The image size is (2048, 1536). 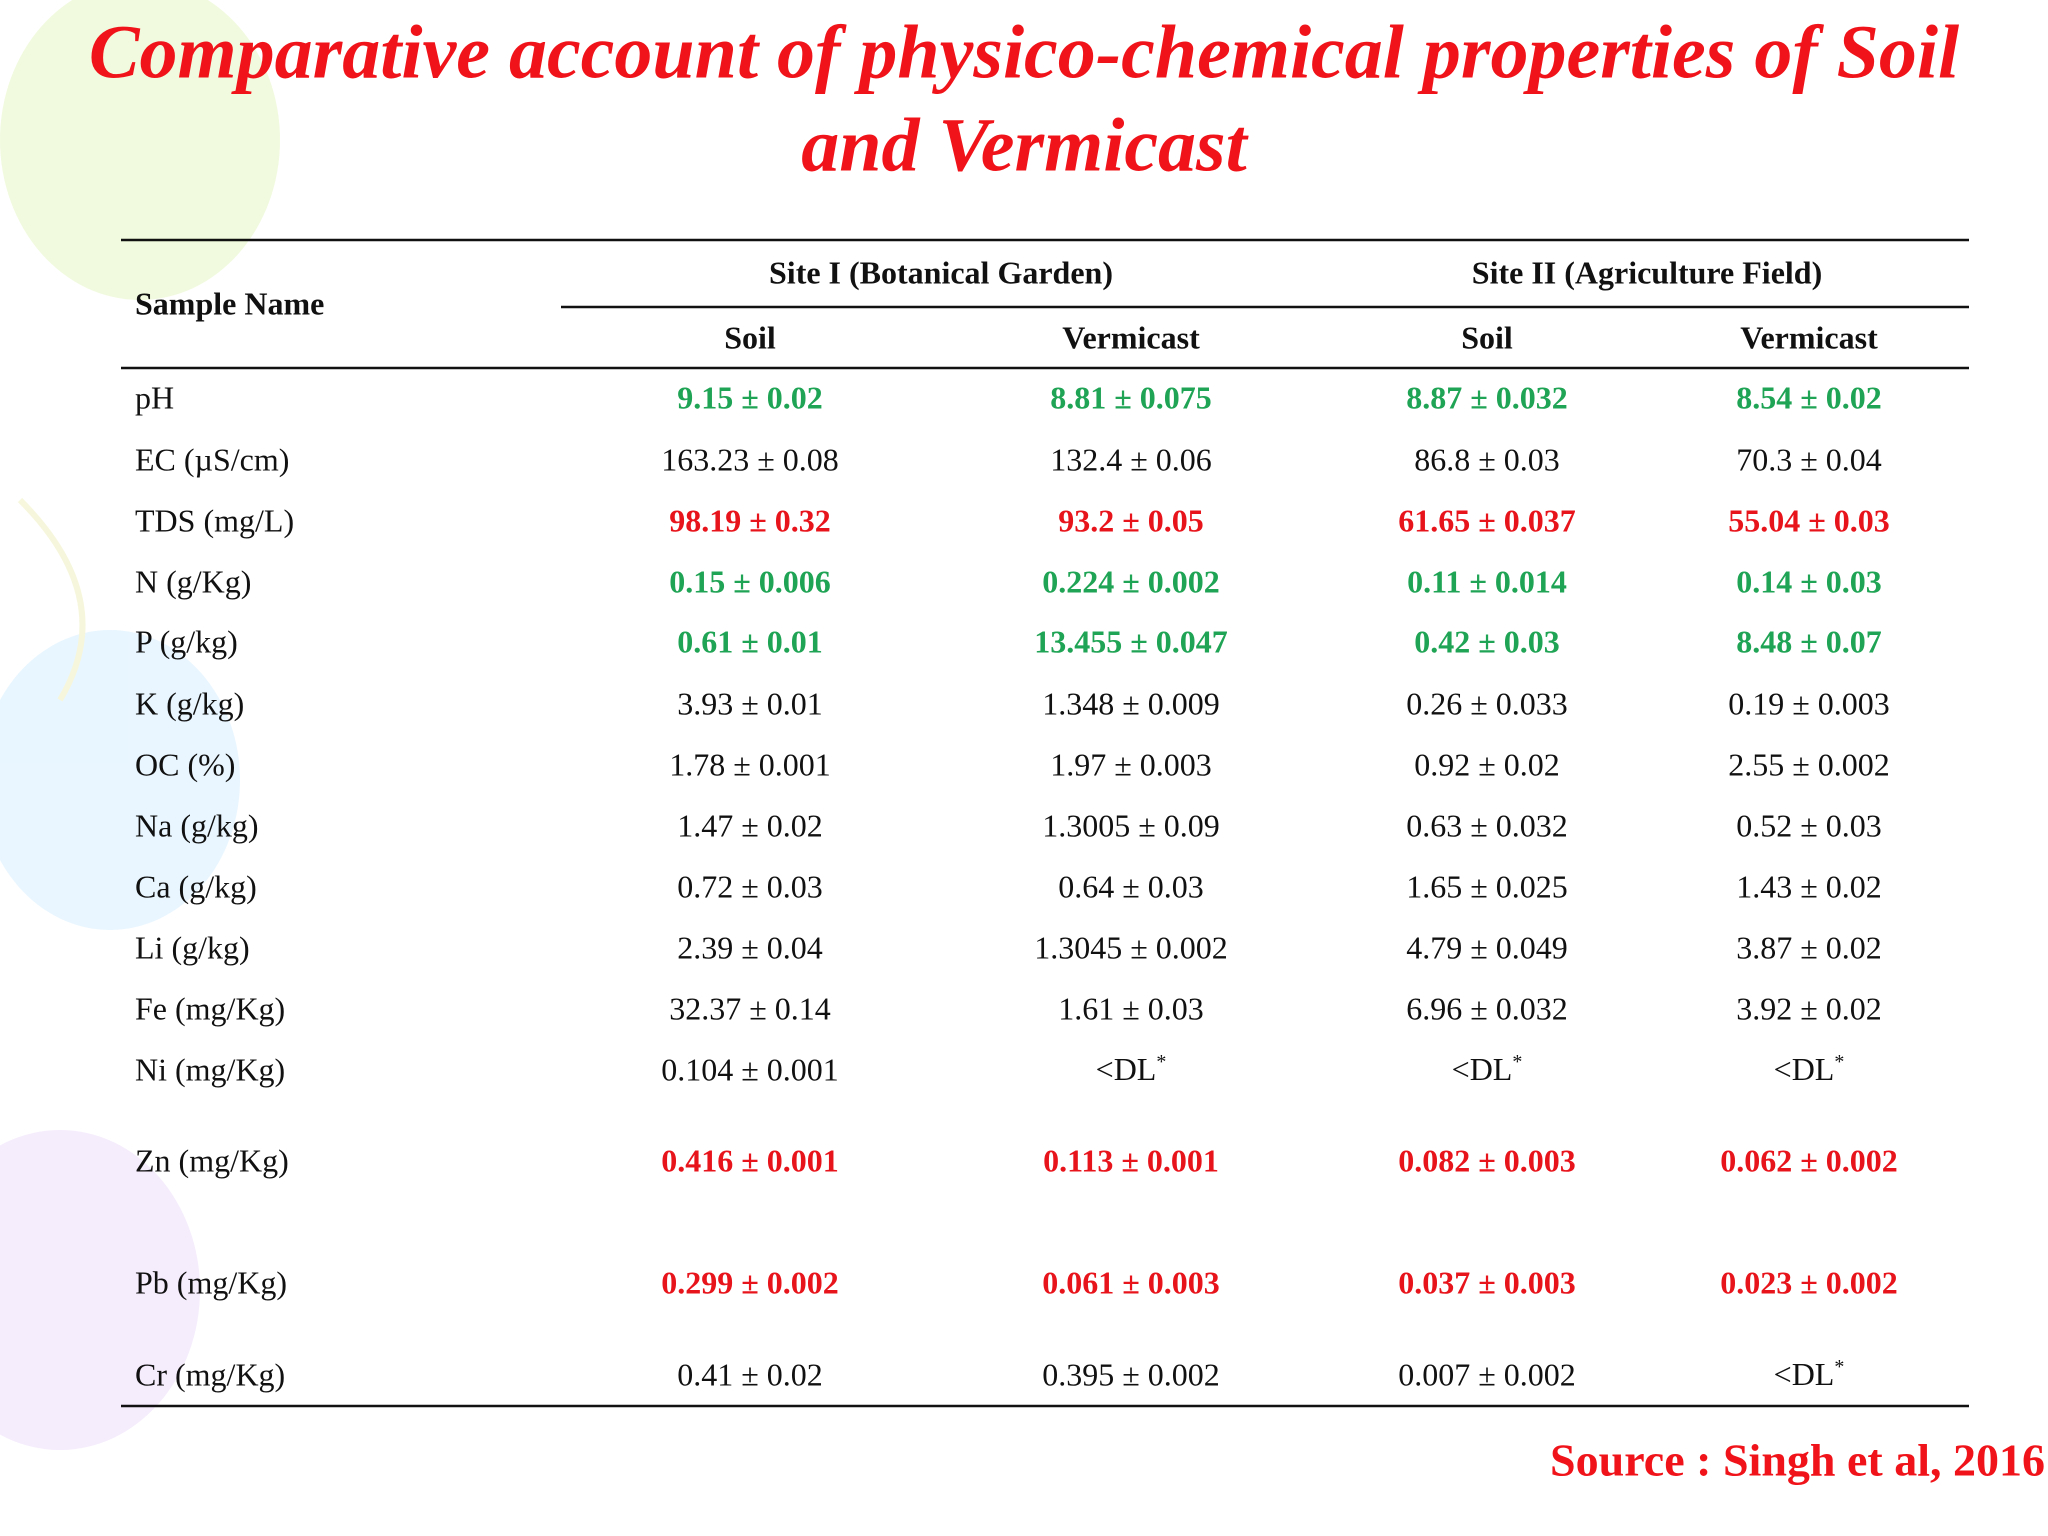 What do you see at coordinates (193, 581) in the screenshot?
I see `row-label: N (g/Kg)` at bounding box center [193, 581].